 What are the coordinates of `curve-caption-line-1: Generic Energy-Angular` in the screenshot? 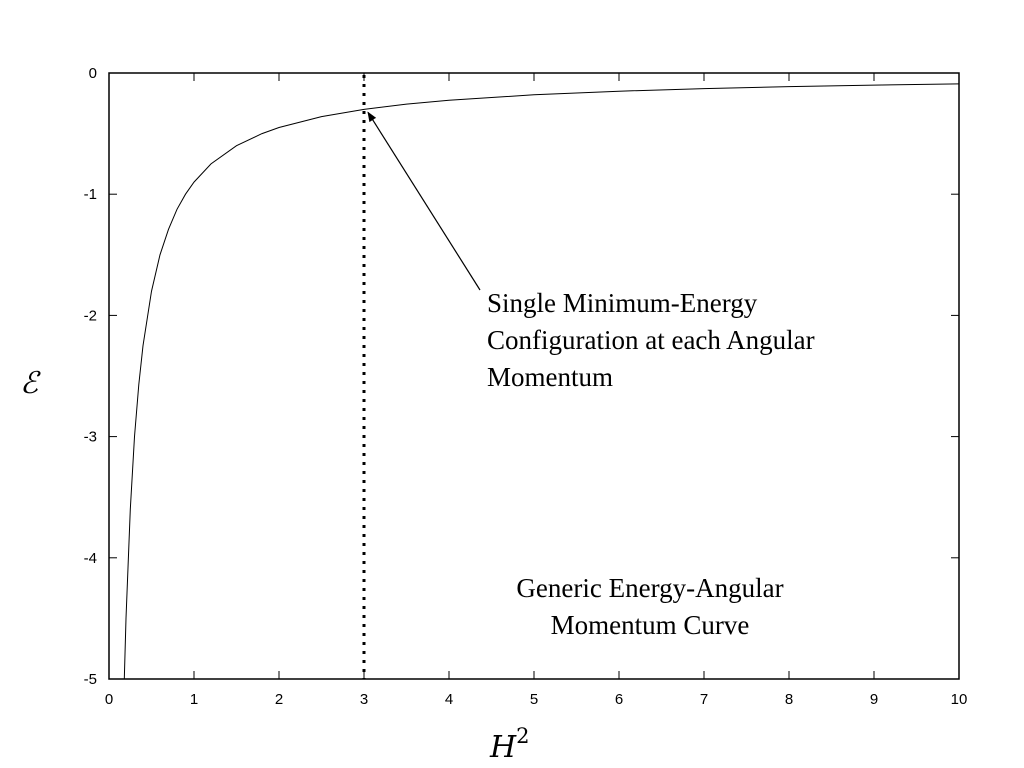 It's located at (649, 588).